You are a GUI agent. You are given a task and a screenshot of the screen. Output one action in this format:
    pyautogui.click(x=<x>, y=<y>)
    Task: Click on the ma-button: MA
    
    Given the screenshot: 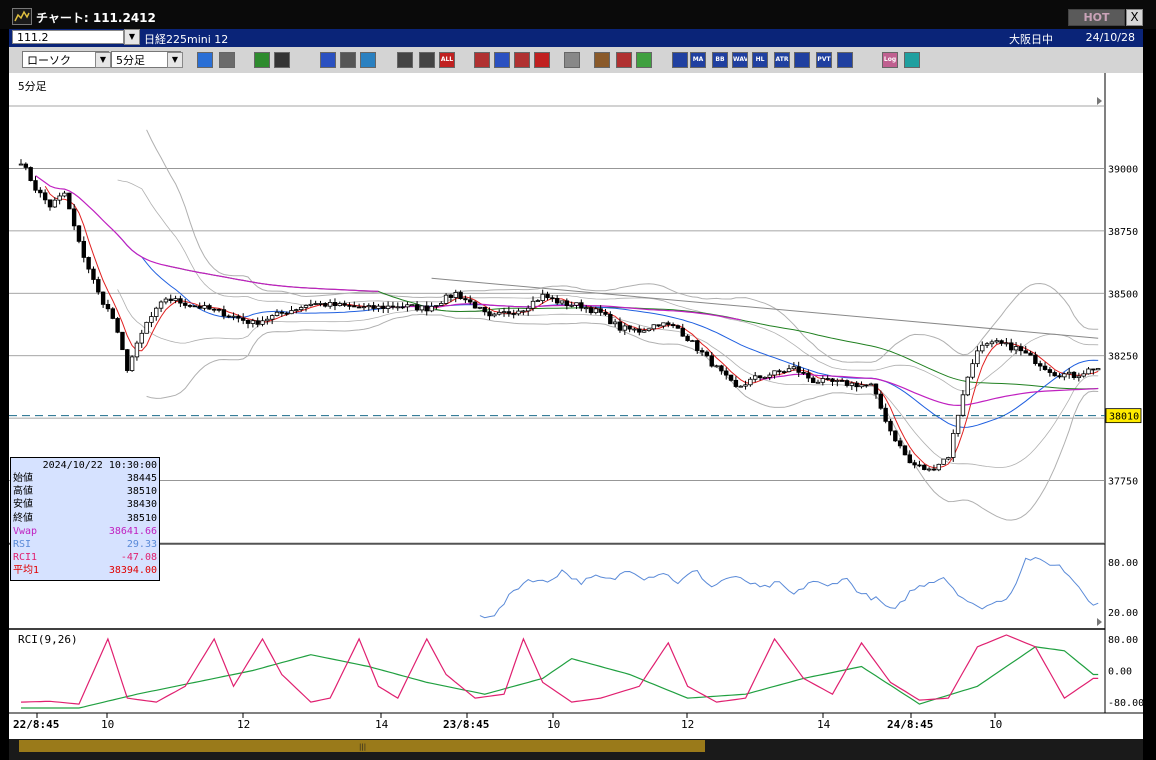 What is the action you would take?
    pyautogui.click(x=698, y=60)
    